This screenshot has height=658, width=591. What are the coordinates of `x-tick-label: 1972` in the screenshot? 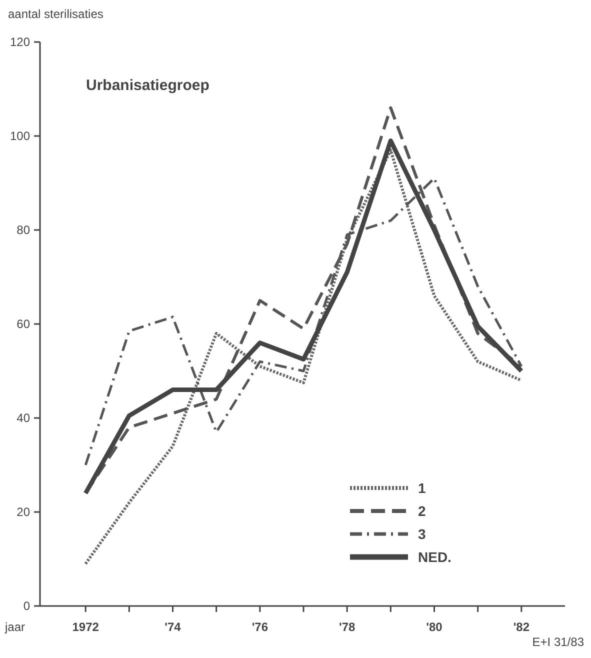 It's located at (86, 627).